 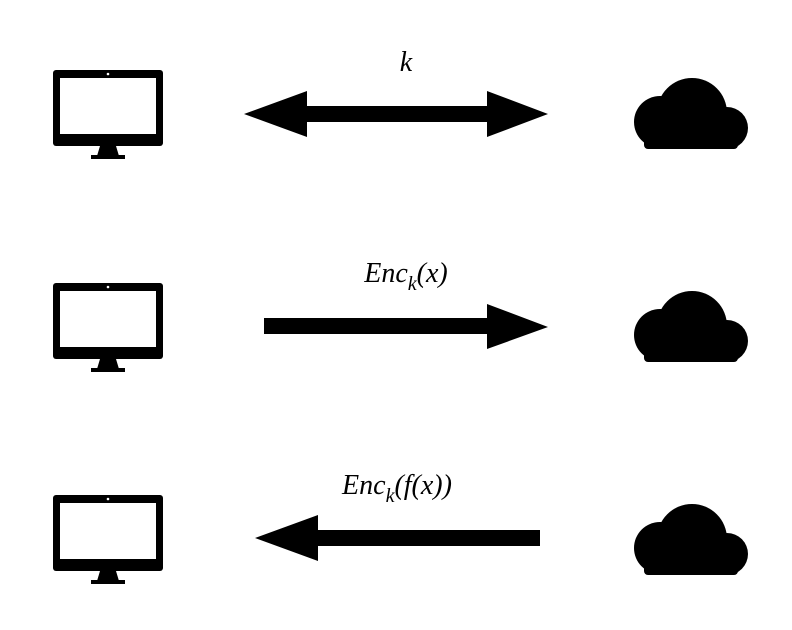 What do you see at coordinates (406, 62) in the screenshot?
I see `arrow-label-1: k` at bounding box center [406, 62].